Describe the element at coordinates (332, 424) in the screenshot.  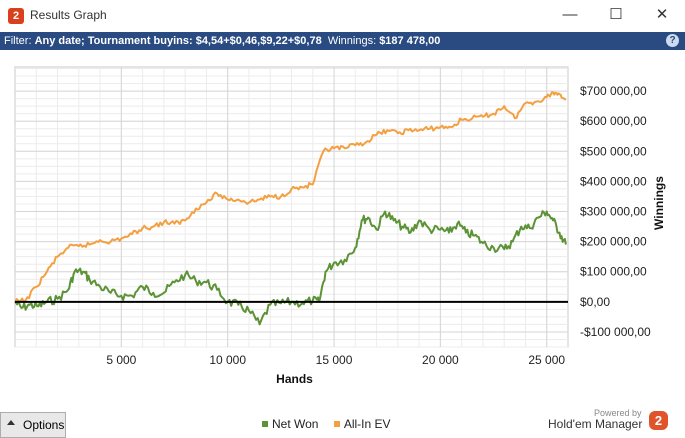
I see `chart-legend: Net Won All-In EV` at that location.